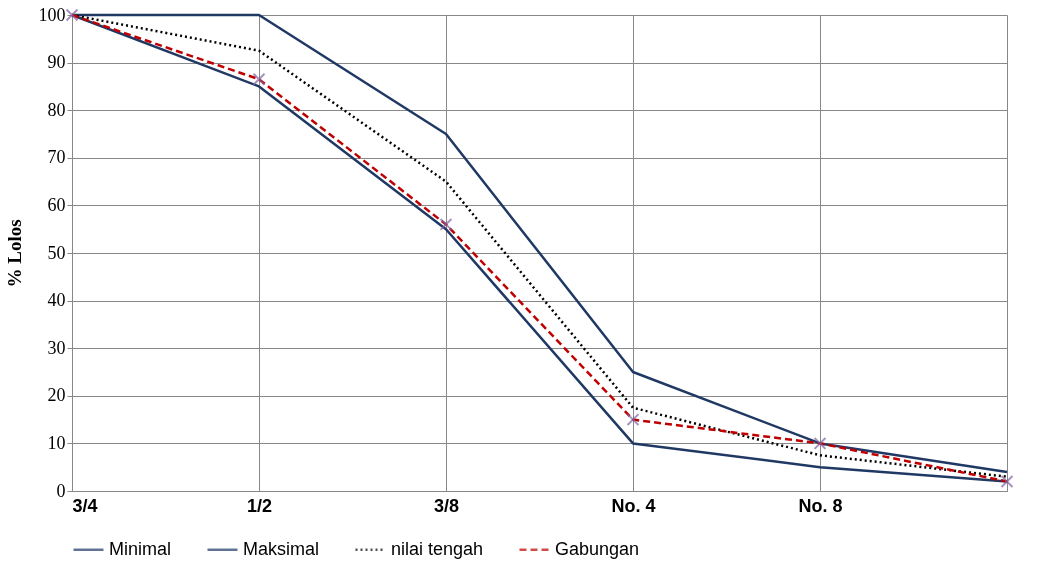 The height and width of the screenshot is (574, 1046). Describe the element at coordinates (281, 548) in the screenshot. I see `legend-label: Maksimal` at that location.